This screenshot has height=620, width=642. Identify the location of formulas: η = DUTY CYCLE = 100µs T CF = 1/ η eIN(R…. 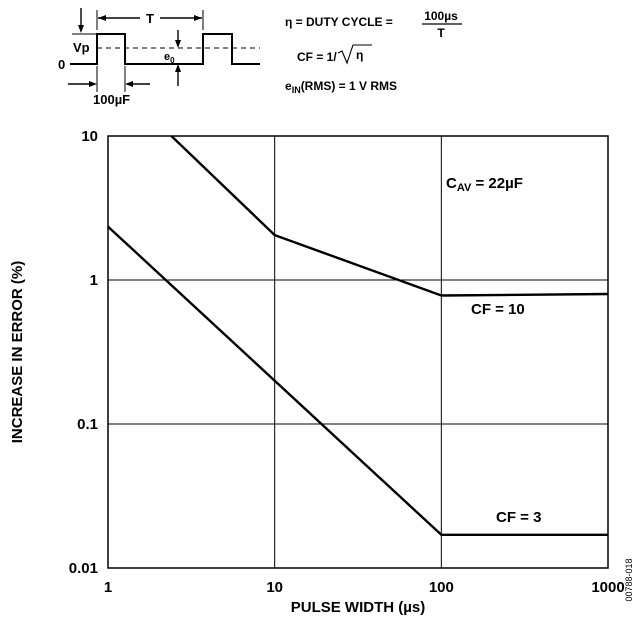
(373, 52).